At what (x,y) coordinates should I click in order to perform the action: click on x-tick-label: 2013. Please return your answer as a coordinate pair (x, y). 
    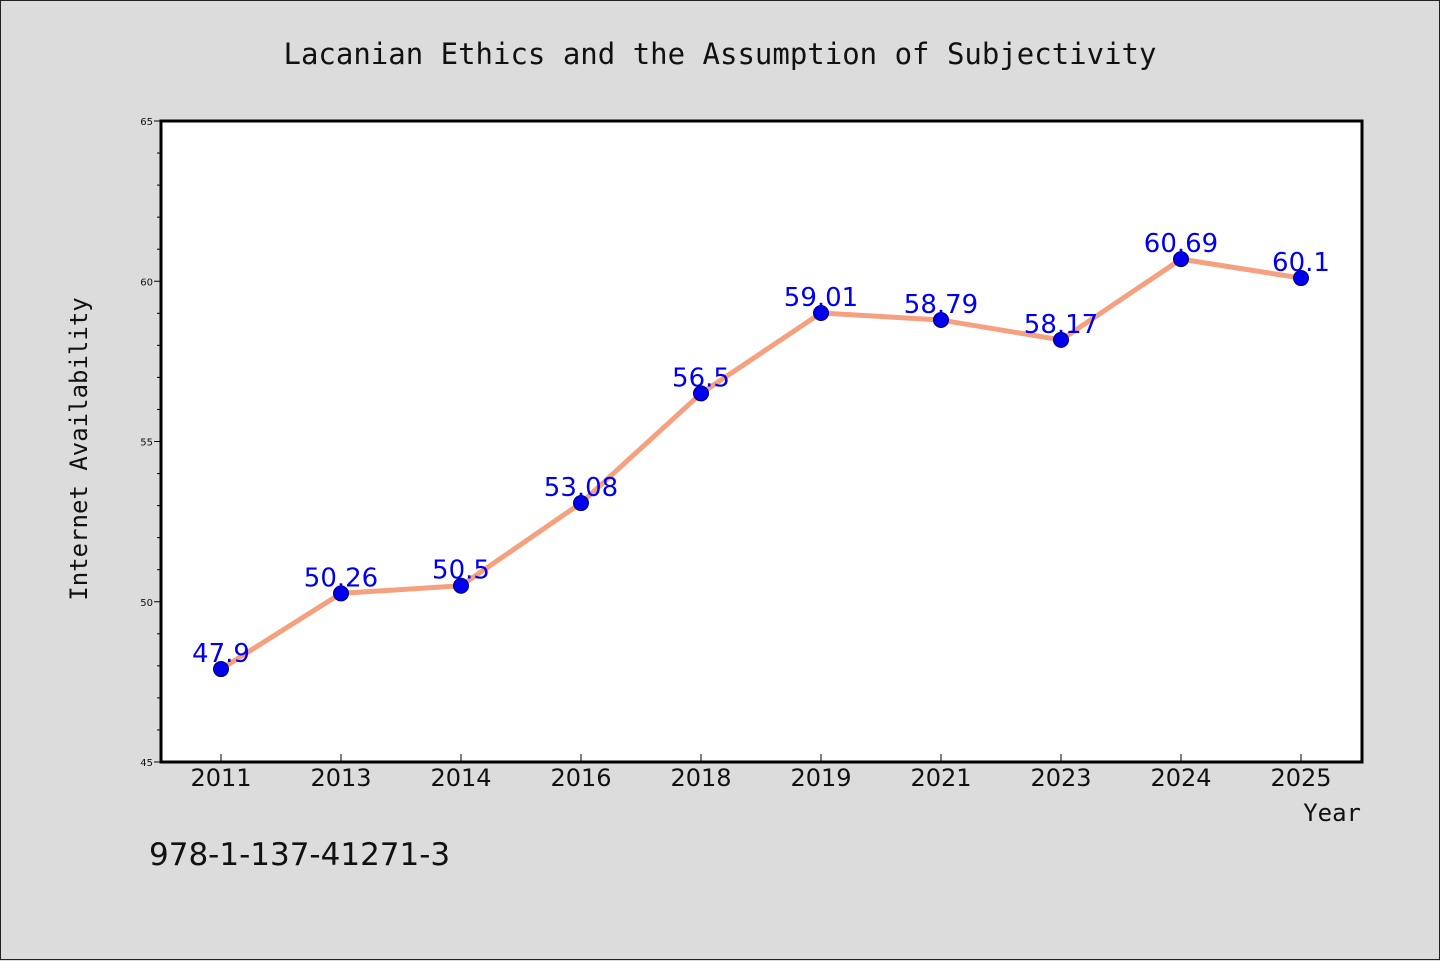
    Looking at the image, I should click on (340, 778).